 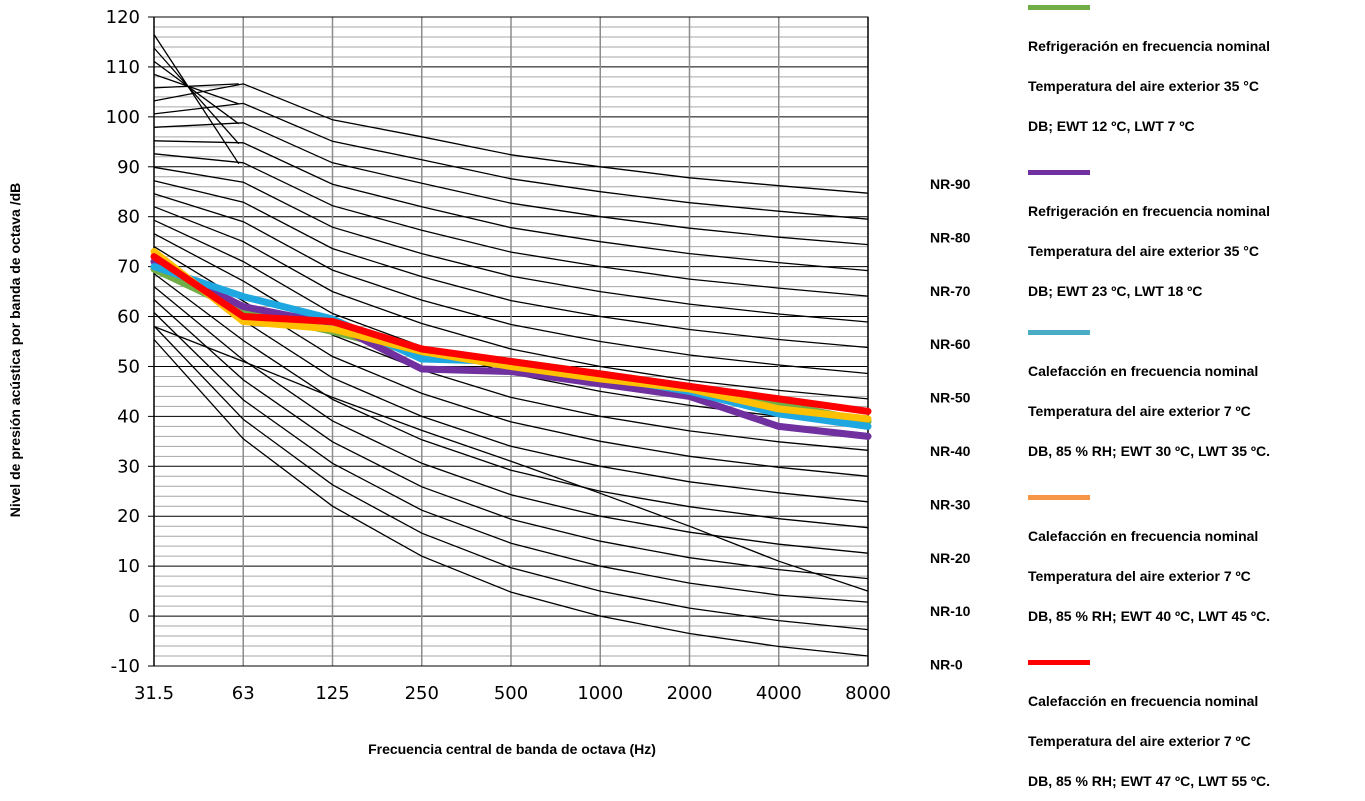 What do you see at coordinates (128, 267) in the screenshot?
I see `y-tick-label: 70` at bounding box center [128, 267].